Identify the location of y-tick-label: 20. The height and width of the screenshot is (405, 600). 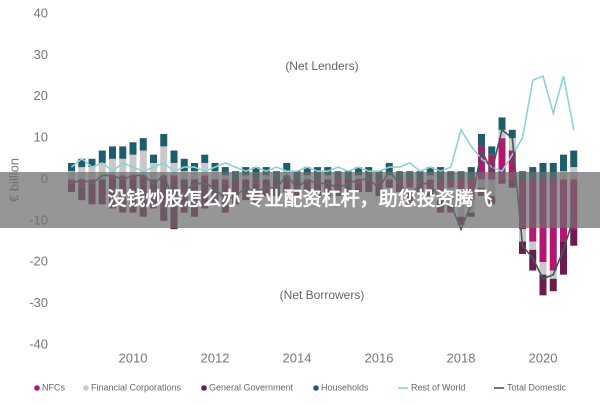
(41, 95).